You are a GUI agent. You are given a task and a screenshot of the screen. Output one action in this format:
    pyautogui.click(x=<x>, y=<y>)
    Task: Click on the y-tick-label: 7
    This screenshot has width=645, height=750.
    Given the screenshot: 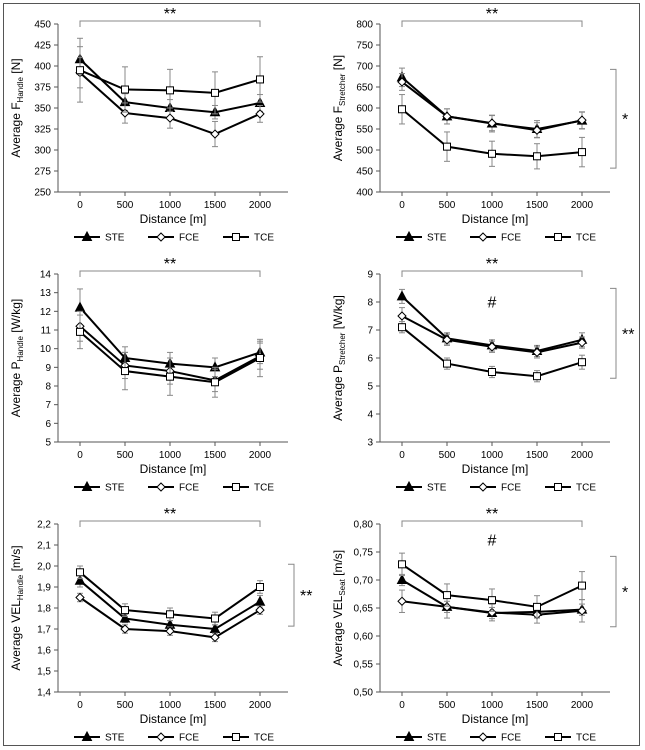 What is the action you would take?
    pyautogui.click(x=370, y=331)
    